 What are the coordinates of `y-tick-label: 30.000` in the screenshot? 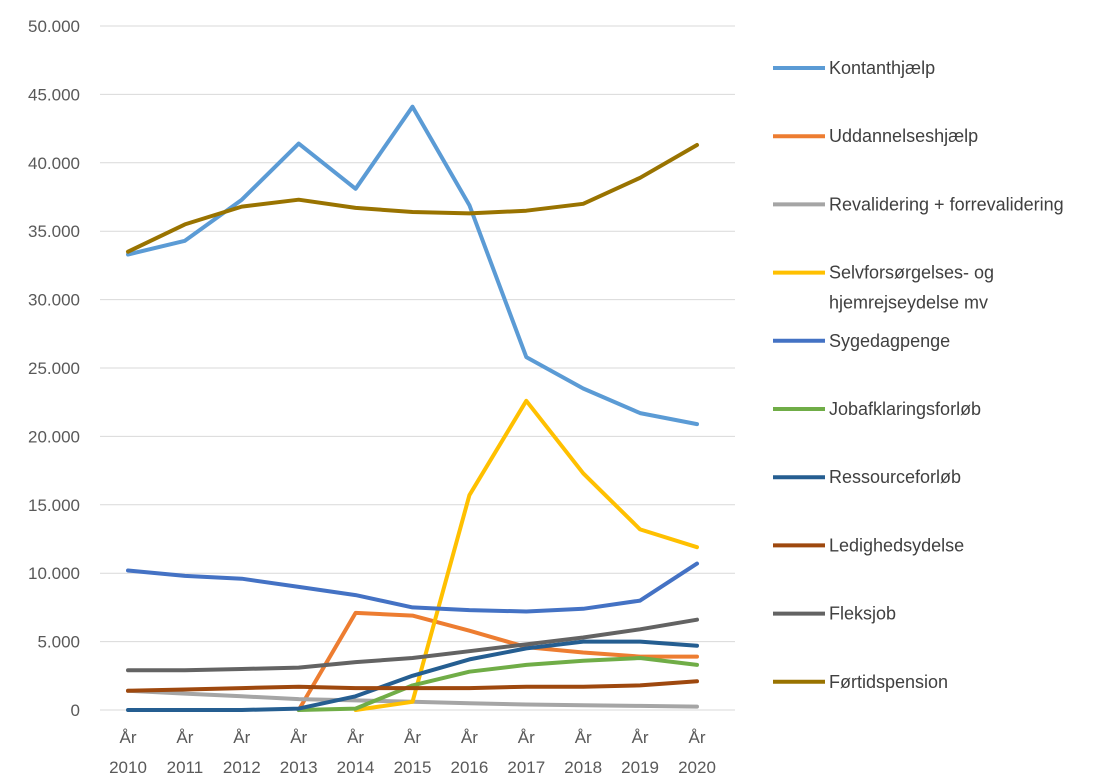 It's located at (54, 300).